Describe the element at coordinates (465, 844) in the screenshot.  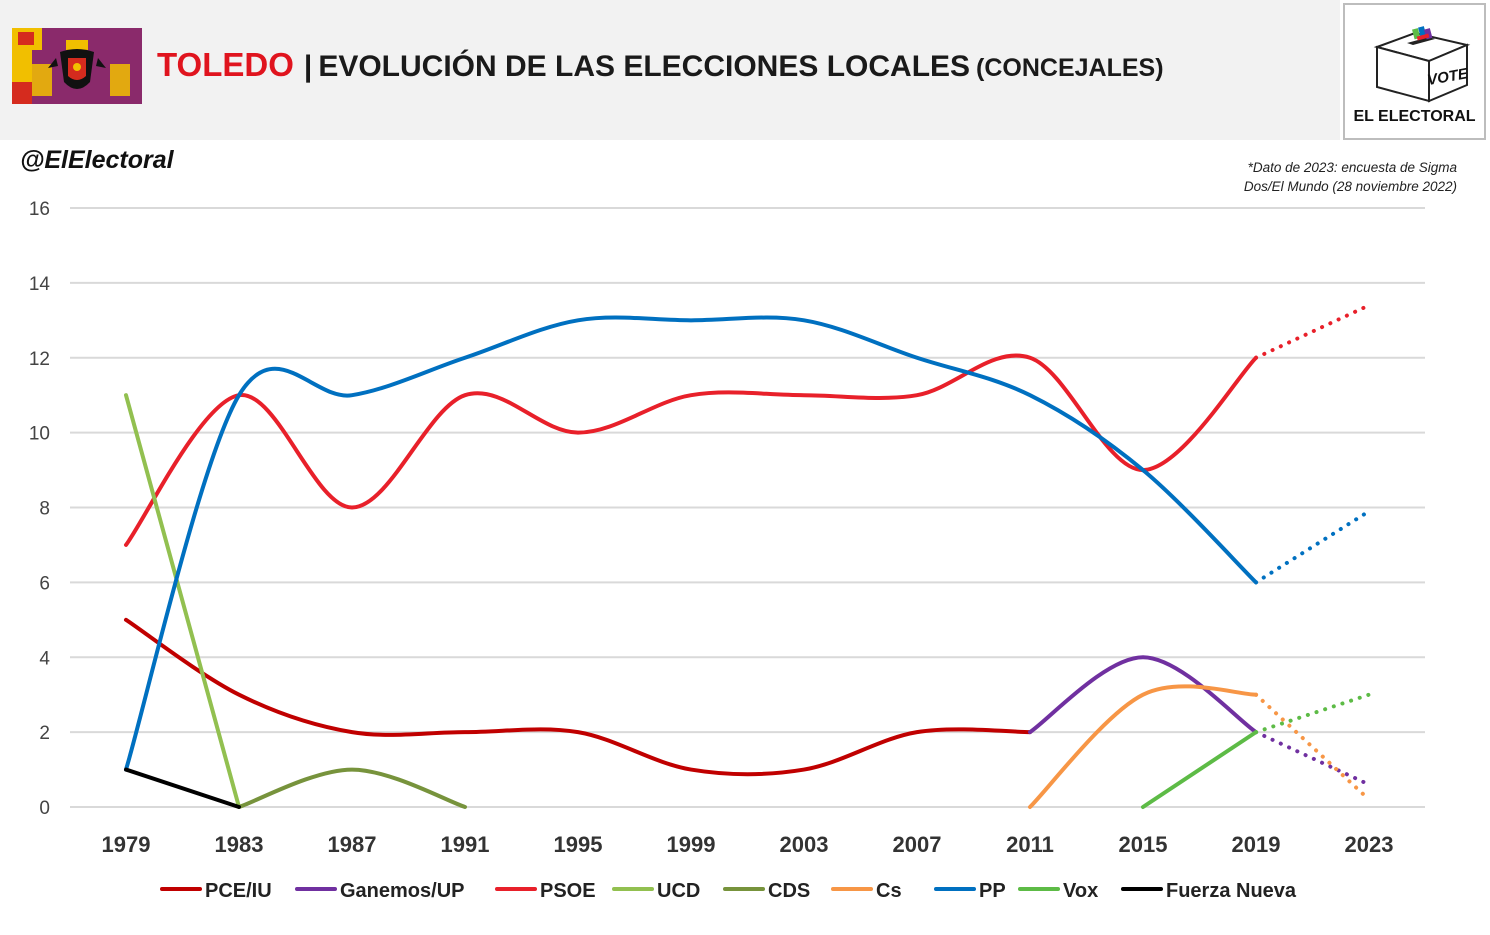
I see `x-tick-label: 1991` at that location.